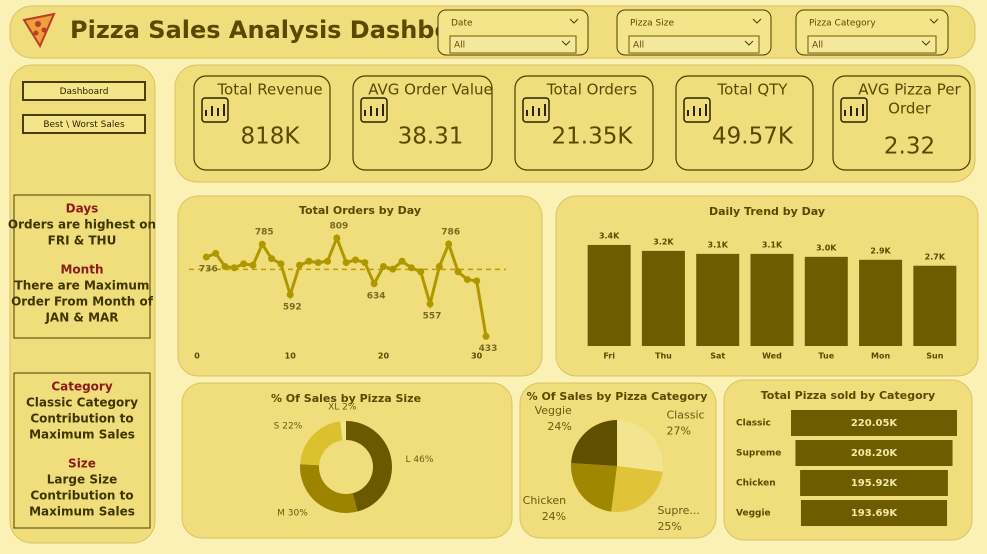  Describe the element at coordinates (197, 356) in the screenshot. I see `x-tick-label: 0` at that location.